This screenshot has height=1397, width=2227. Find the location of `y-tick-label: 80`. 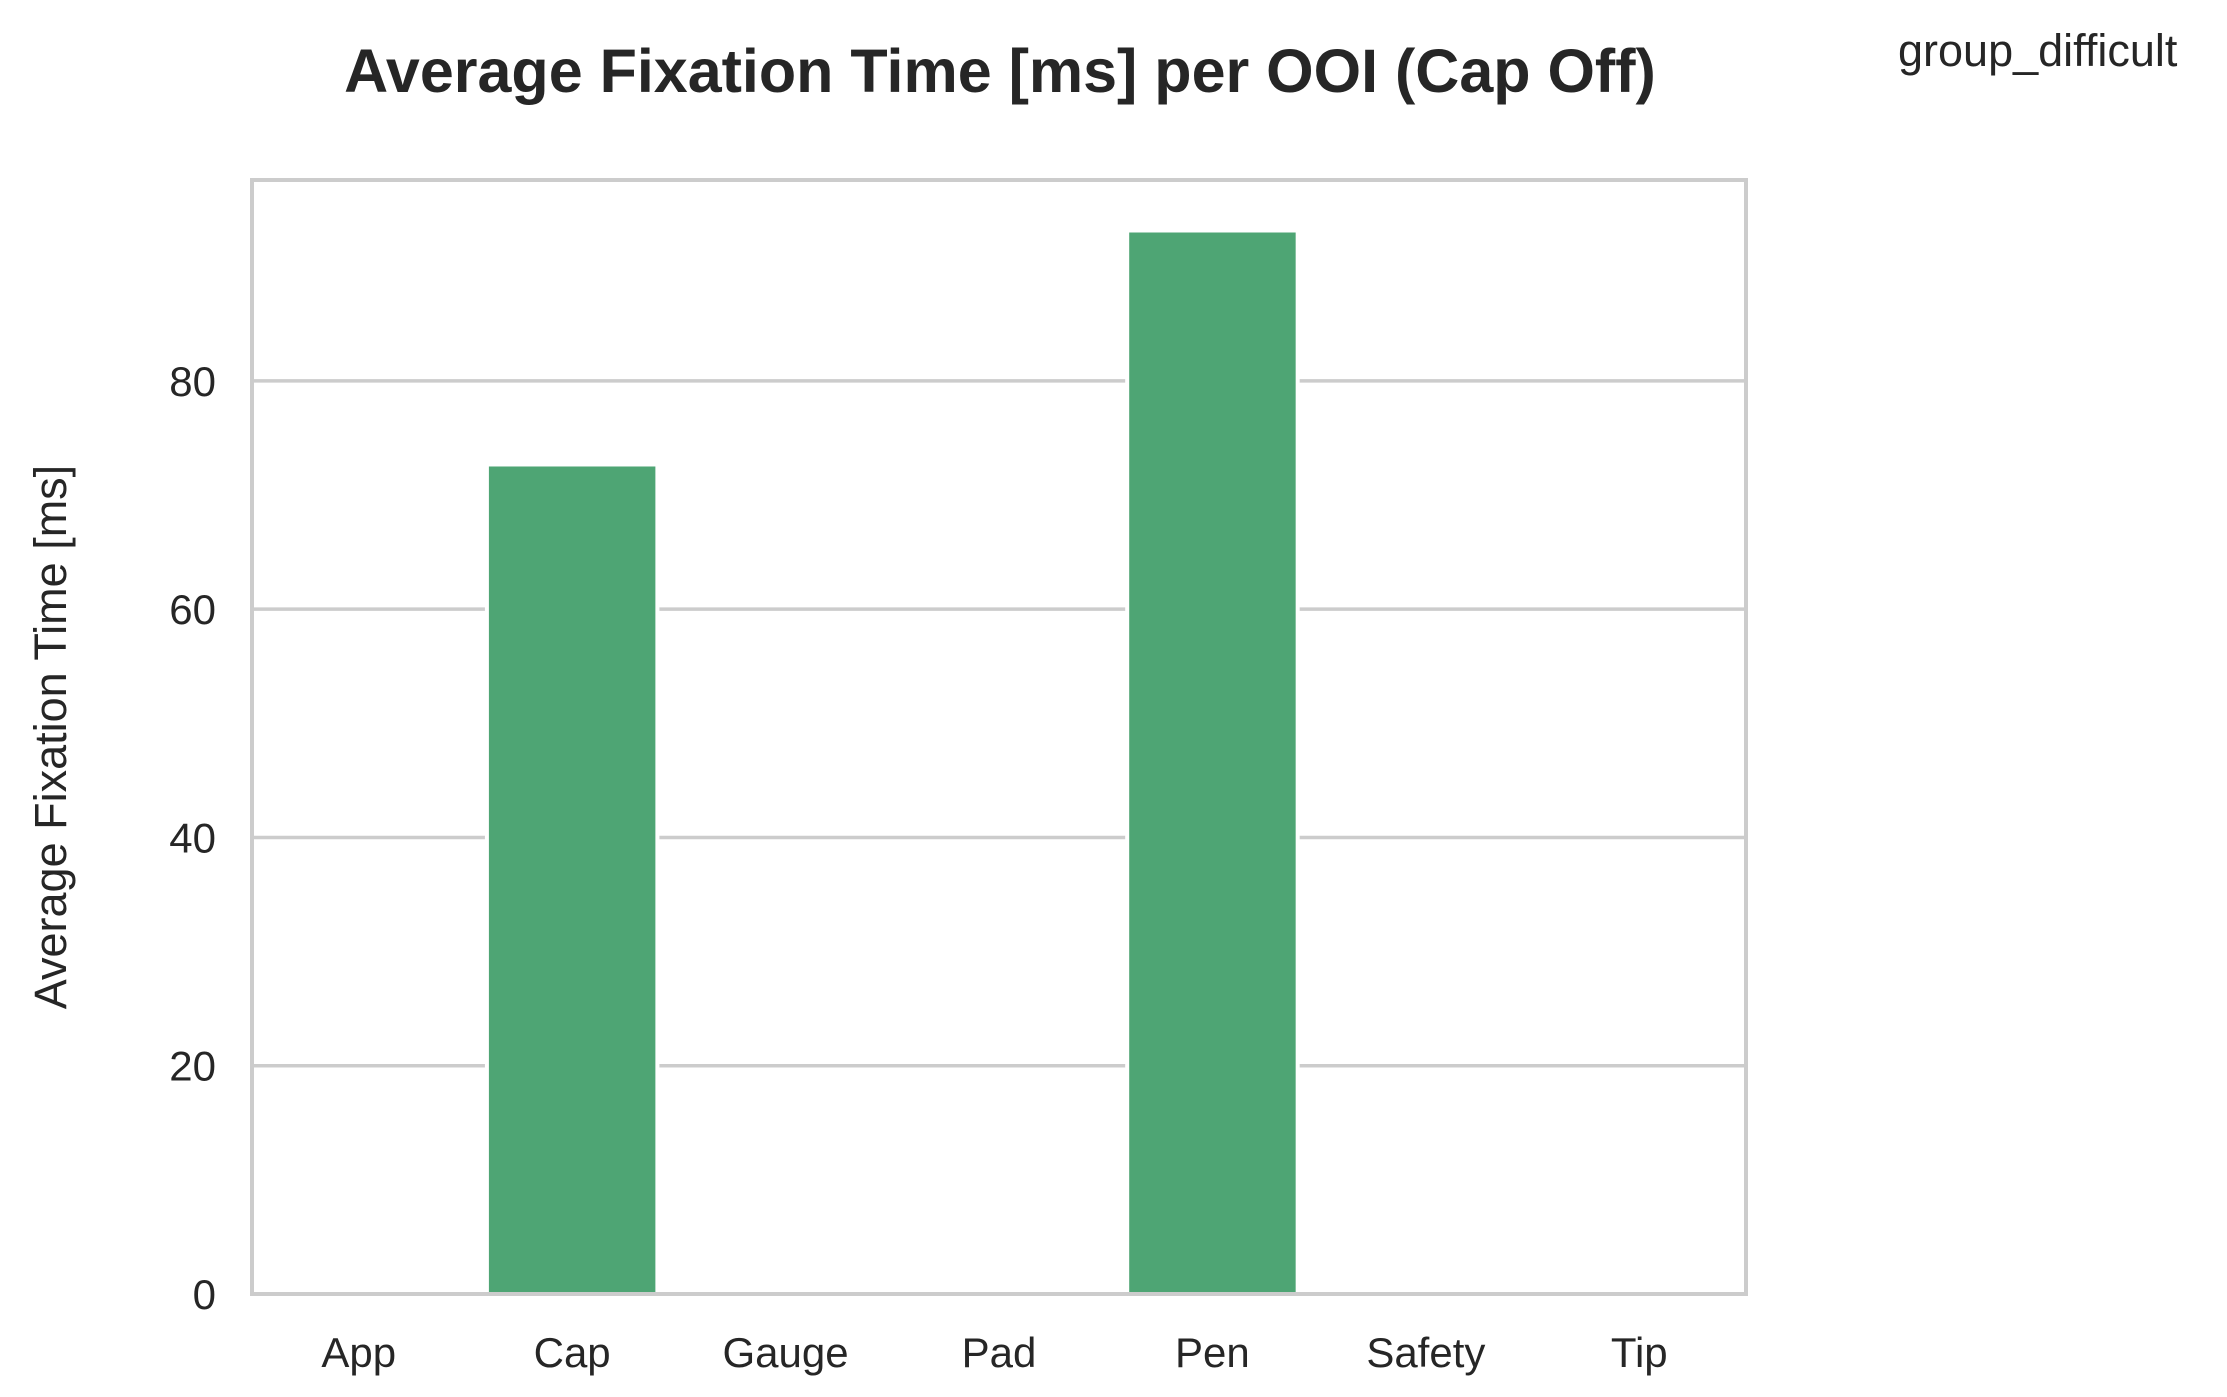

y-tick-label: 80 is located at coordinates (192, 381).